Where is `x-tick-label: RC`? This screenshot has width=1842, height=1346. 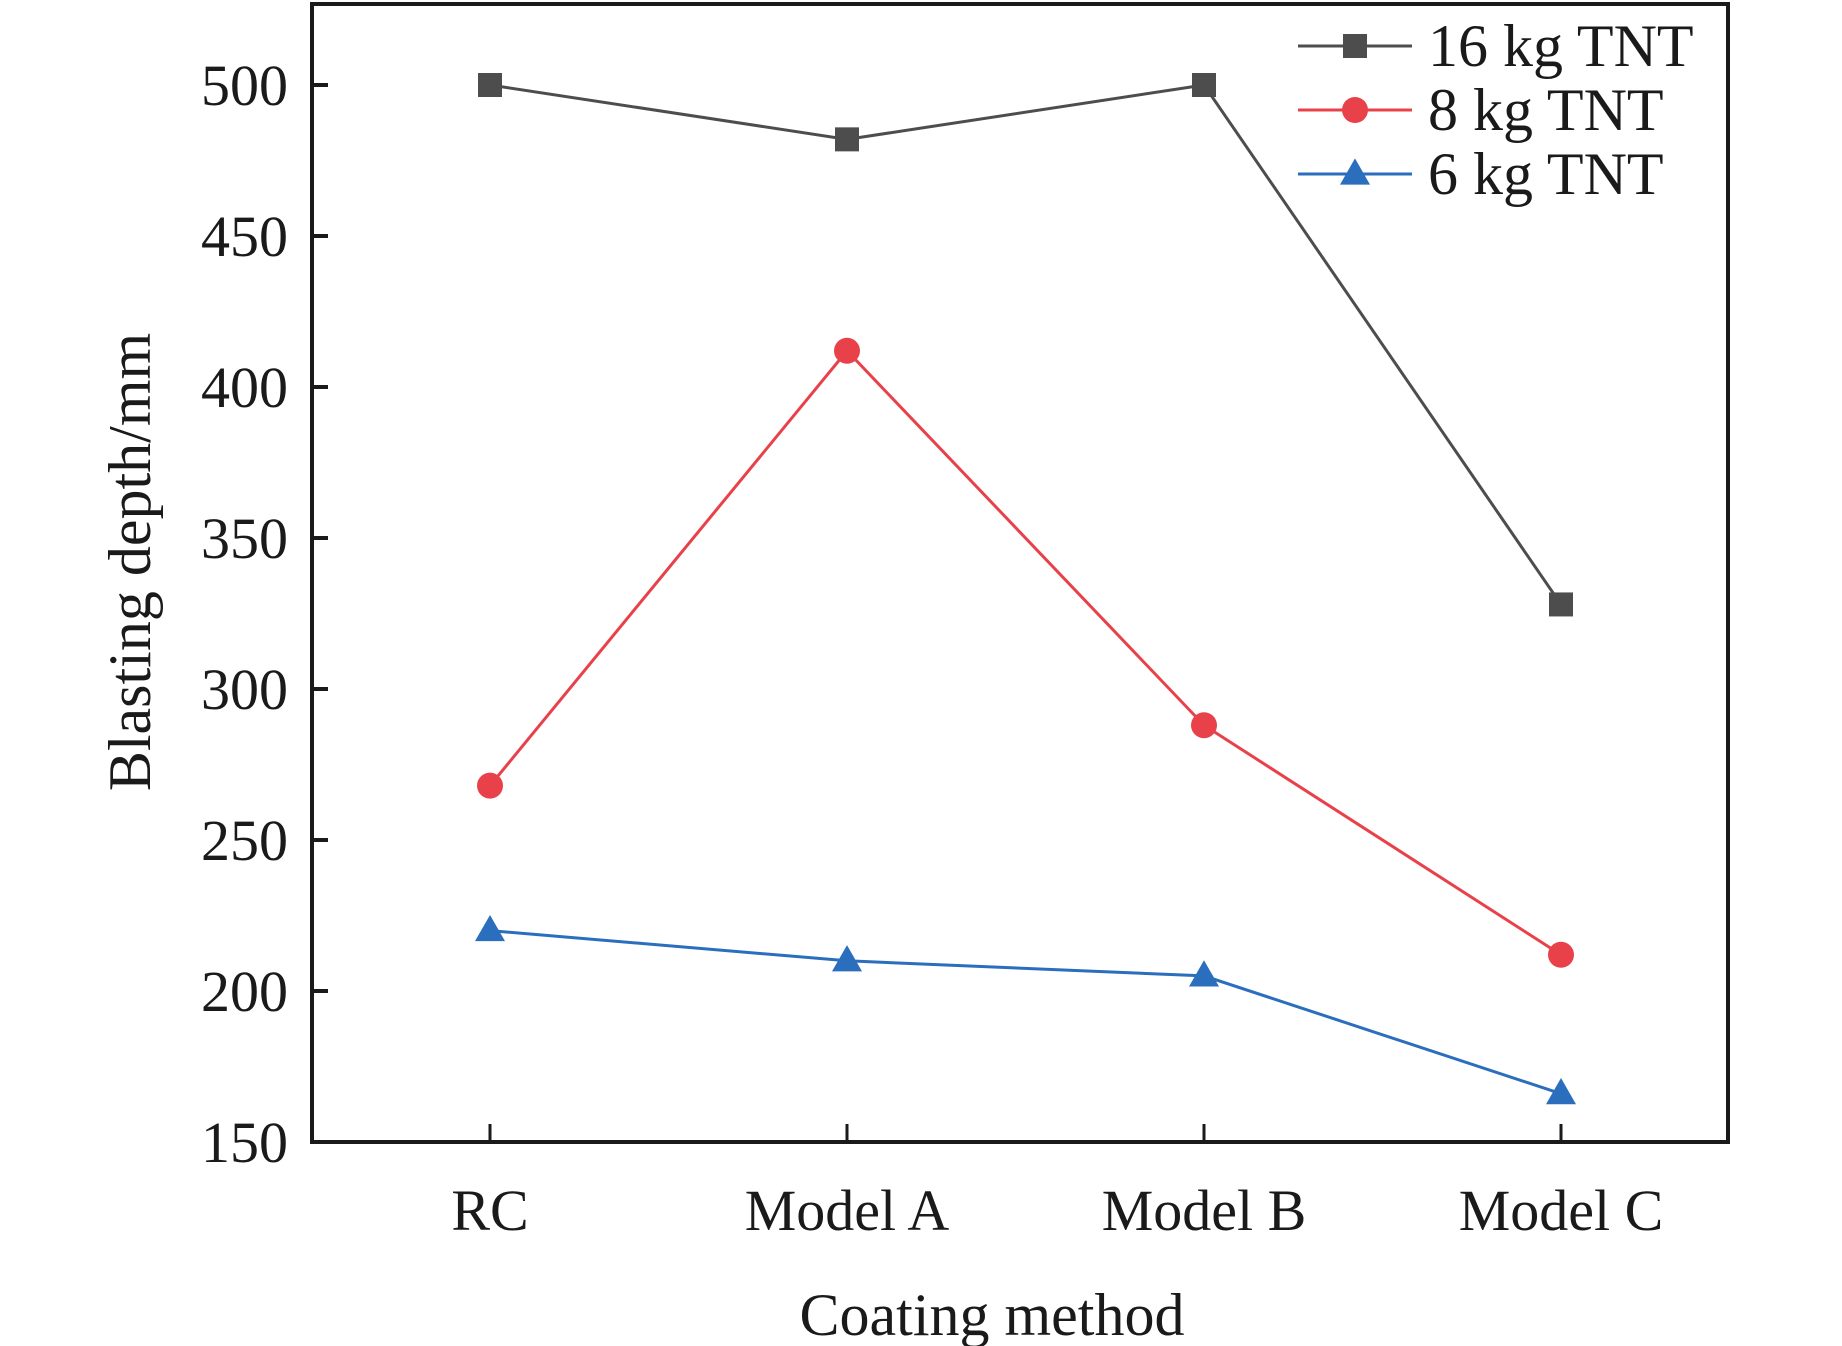 x-tick-label: RC is located at coordinates (489, 1210).